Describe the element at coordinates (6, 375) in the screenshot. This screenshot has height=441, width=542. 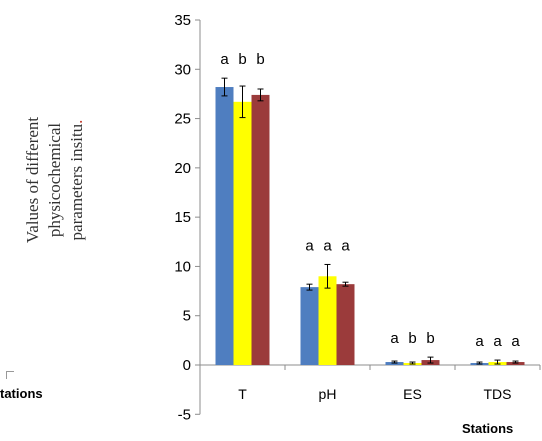
I see `partial-axis-tick` at that location.